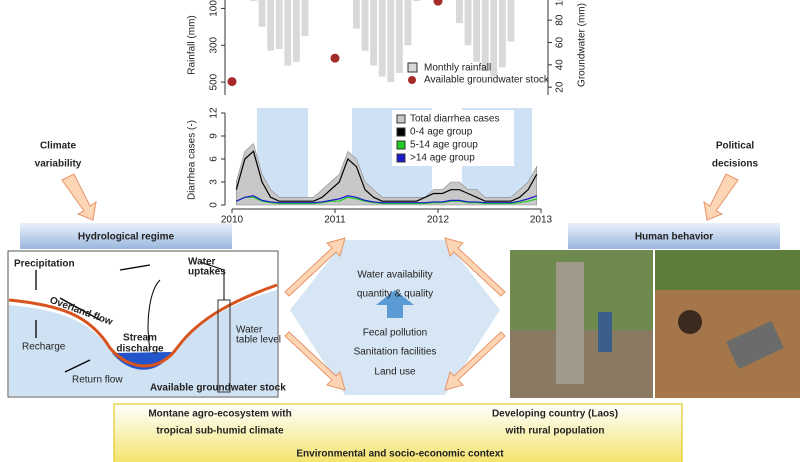 Image resolution: width=800 pixels, height=462 pixels. I want to click on legend-box, so click(453, 138).